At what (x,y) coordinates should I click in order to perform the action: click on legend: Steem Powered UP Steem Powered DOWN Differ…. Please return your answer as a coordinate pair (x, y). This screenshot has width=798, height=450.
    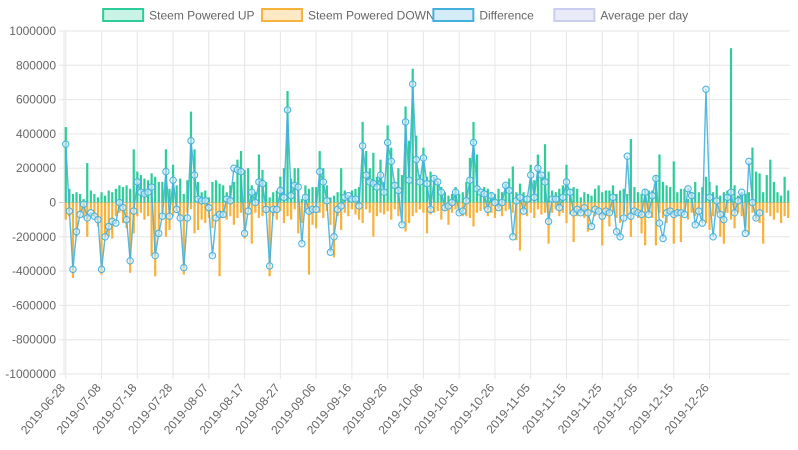
    Looking at the image, I should click on (395, 15).